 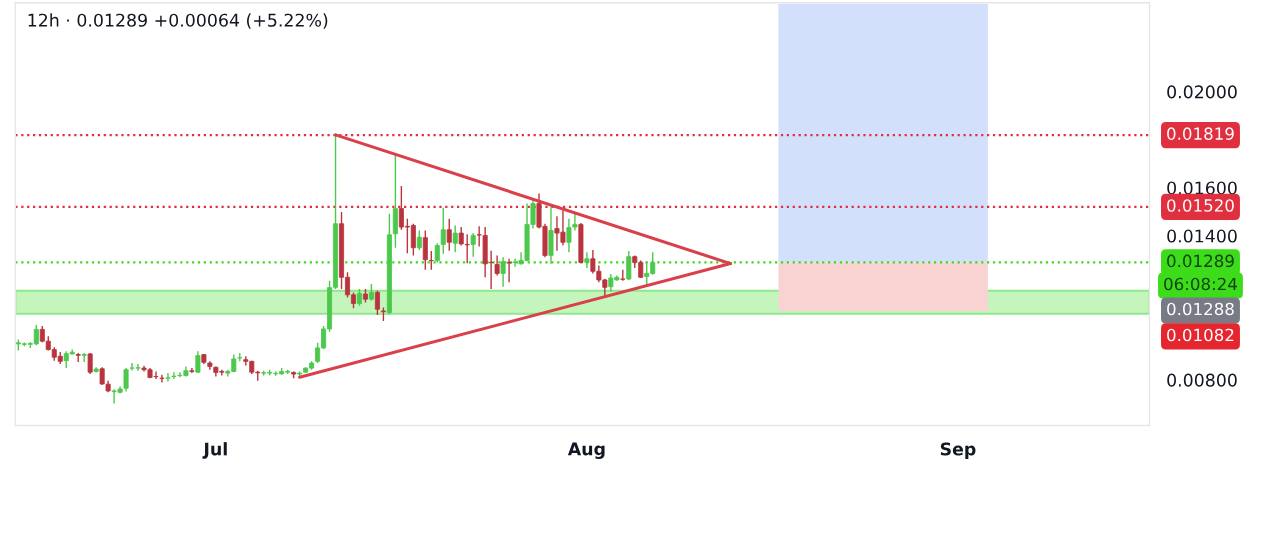 I want to click on ref-line-label: 0.01819, so click(x=1200, y=133).